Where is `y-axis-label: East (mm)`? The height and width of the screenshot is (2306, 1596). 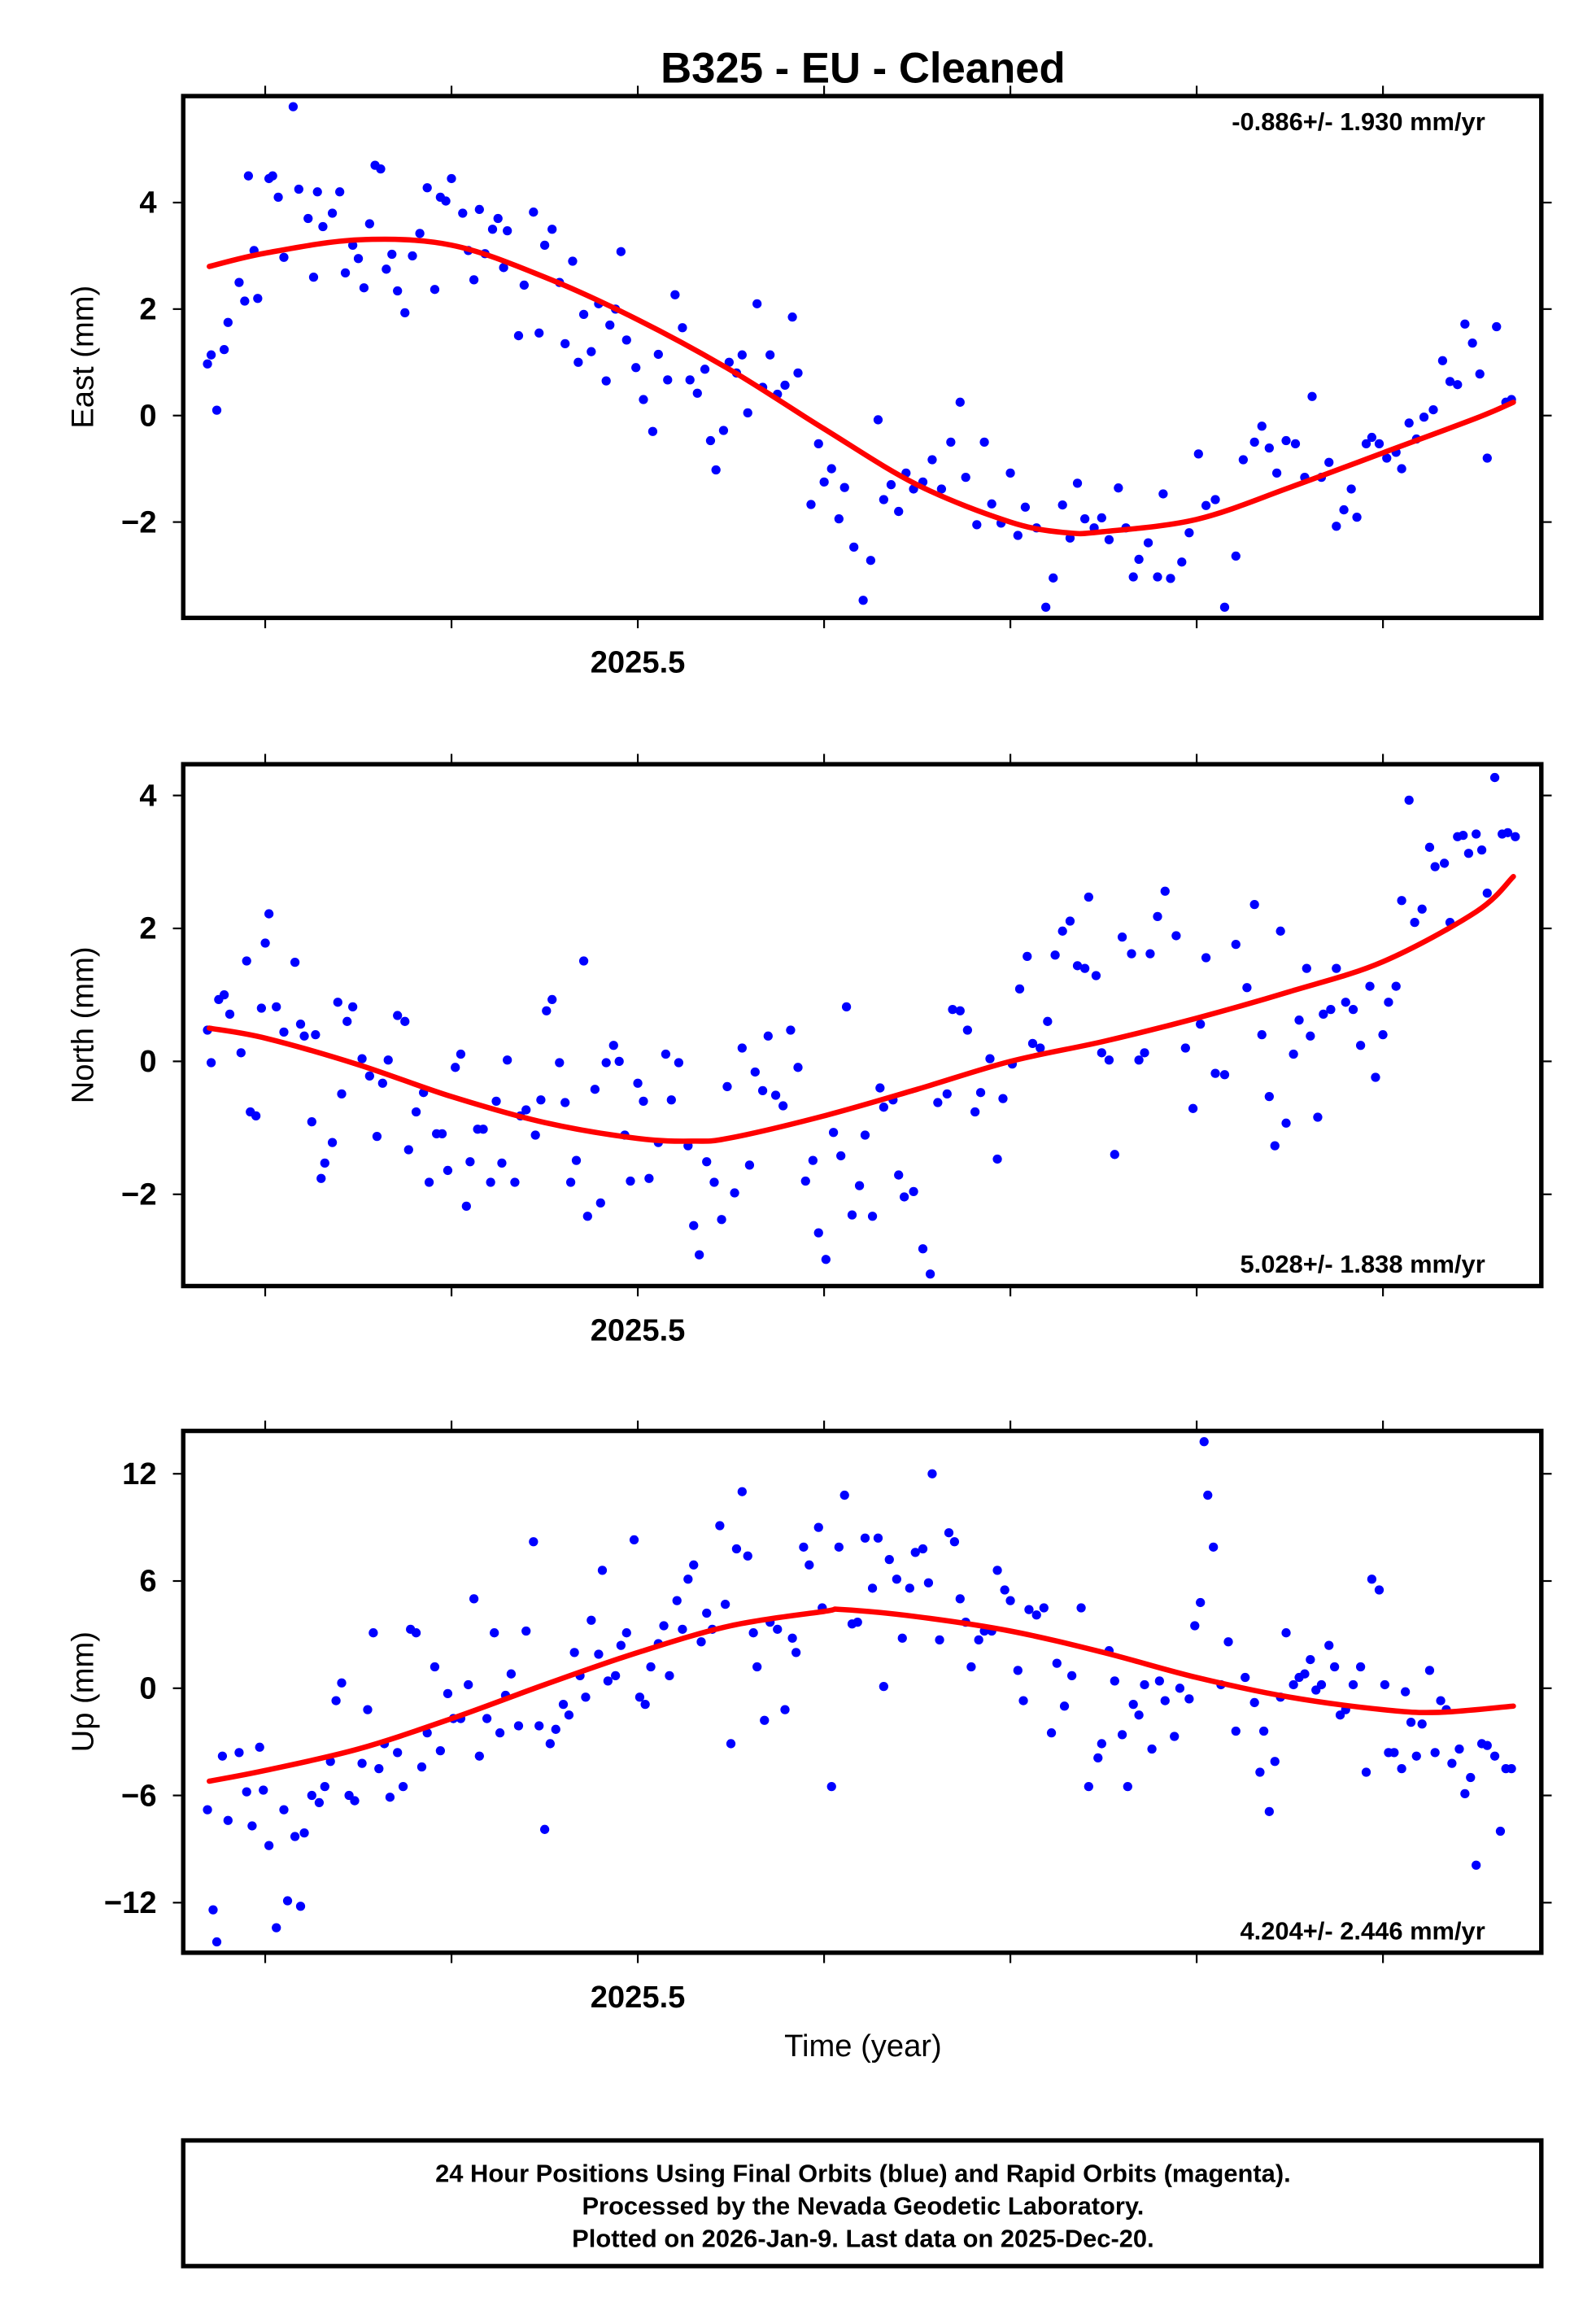 y-axis-label: East (mm) is located at coordinates (82, 357).